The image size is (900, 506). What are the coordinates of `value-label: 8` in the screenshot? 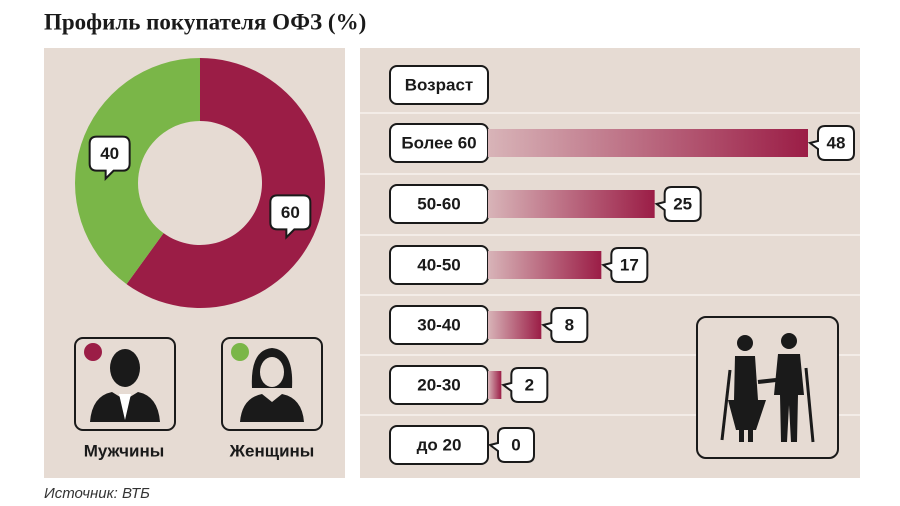 It's located at (569, 324).